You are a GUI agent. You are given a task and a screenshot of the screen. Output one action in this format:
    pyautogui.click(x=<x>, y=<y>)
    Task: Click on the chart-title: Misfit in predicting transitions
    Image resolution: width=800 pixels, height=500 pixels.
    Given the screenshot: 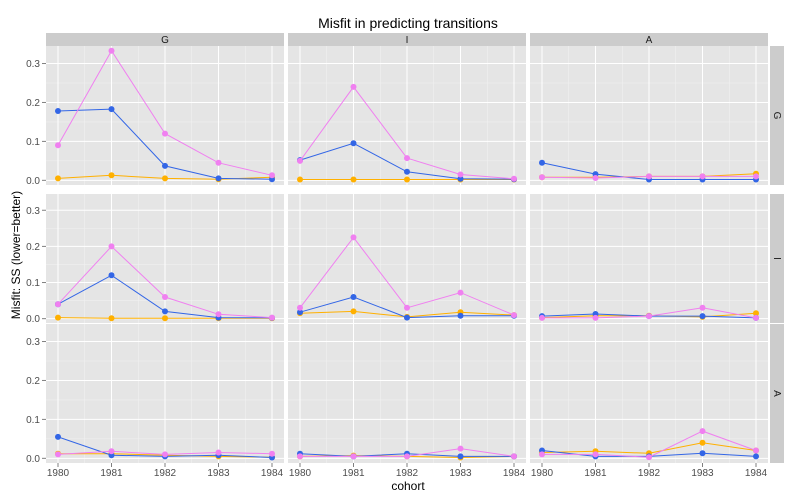 What is the action you would take?
    pyautogui.click(x=408, y=23)
    